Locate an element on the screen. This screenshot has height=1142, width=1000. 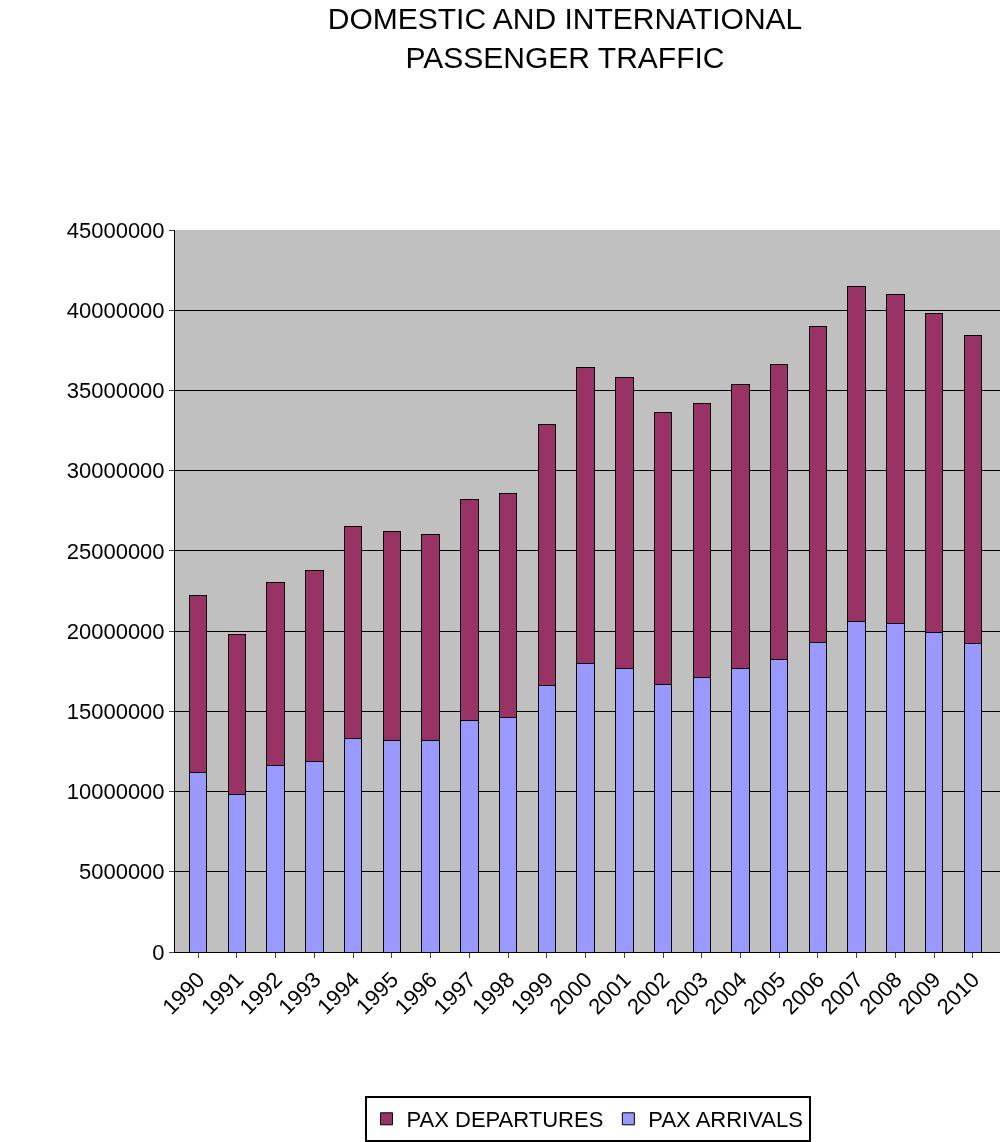
y-tick-label: 0 is located at coordinates (158, 952).